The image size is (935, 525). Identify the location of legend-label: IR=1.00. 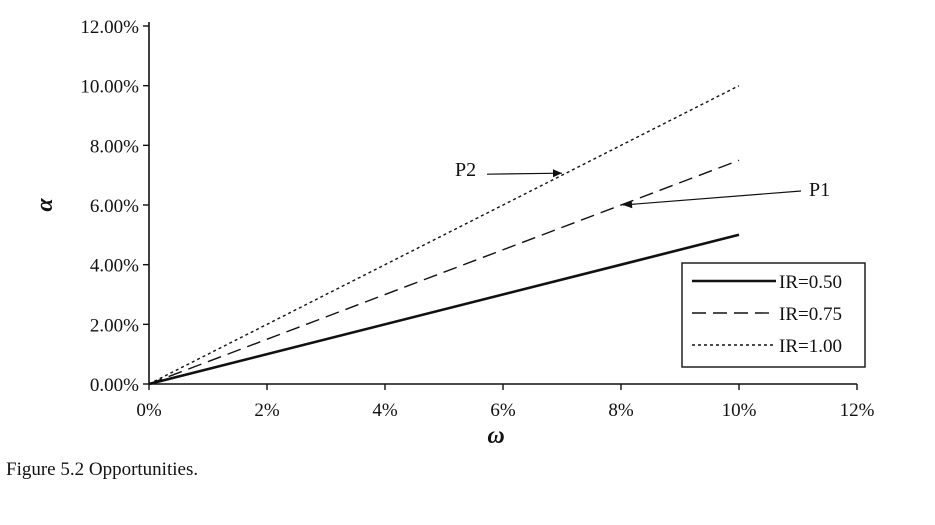
(810, 346).